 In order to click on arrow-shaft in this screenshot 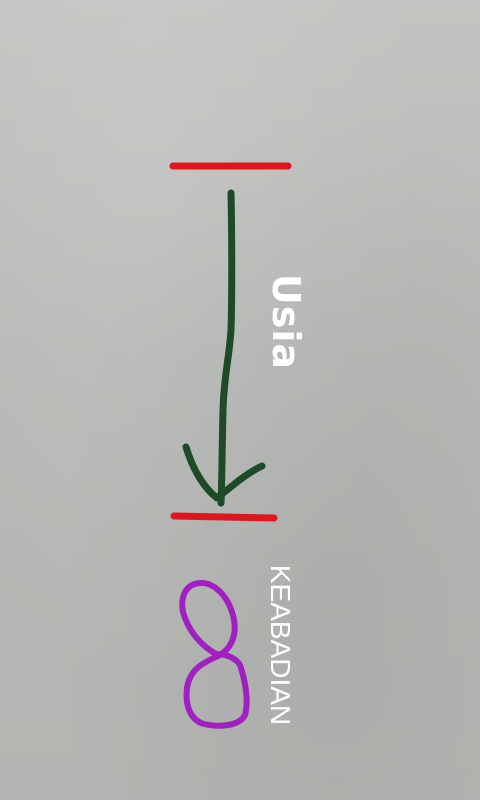, I will do `click(226, 348)`.